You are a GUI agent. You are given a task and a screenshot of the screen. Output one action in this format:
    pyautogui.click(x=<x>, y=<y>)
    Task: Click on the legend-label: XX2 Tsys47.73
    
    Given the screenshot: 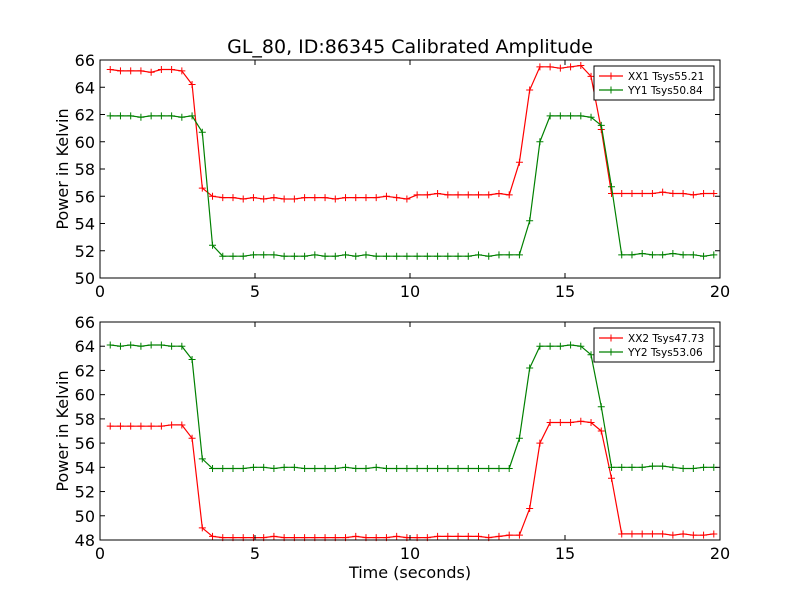 What is the action you would take?
    pyautogui.click(x=666, y=339)
    